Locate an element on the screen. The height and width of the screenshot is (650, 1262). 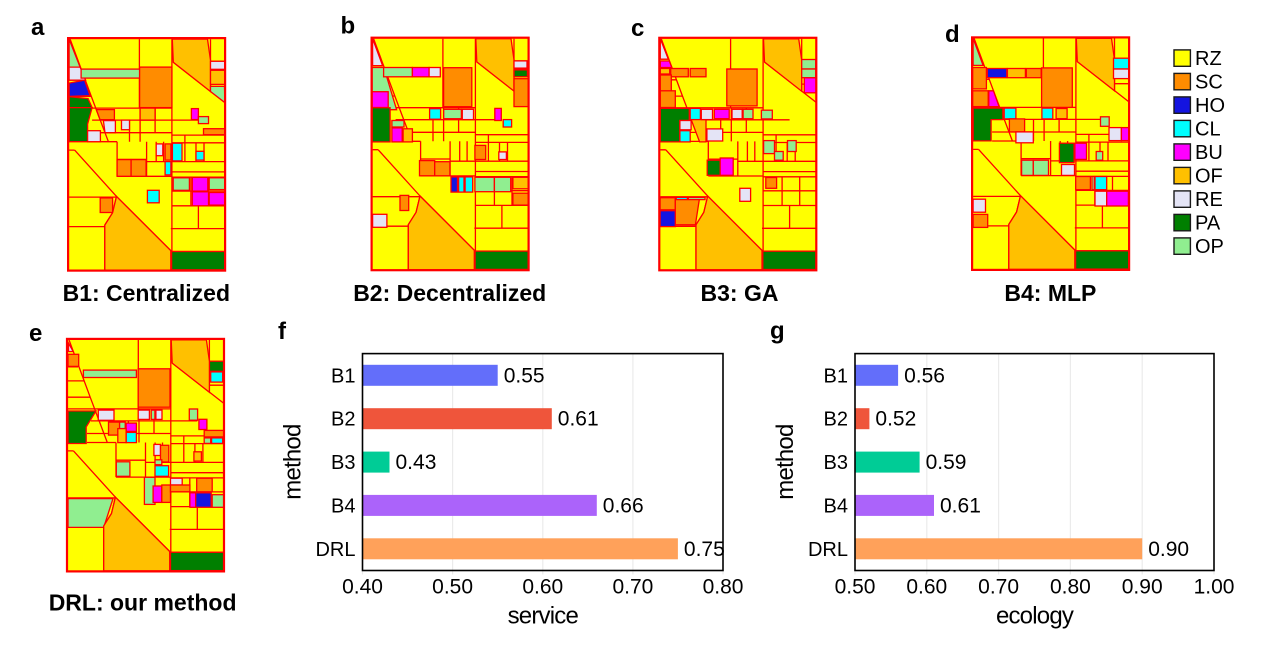
svg-text: ecology is located at coordinates (1035, 616).